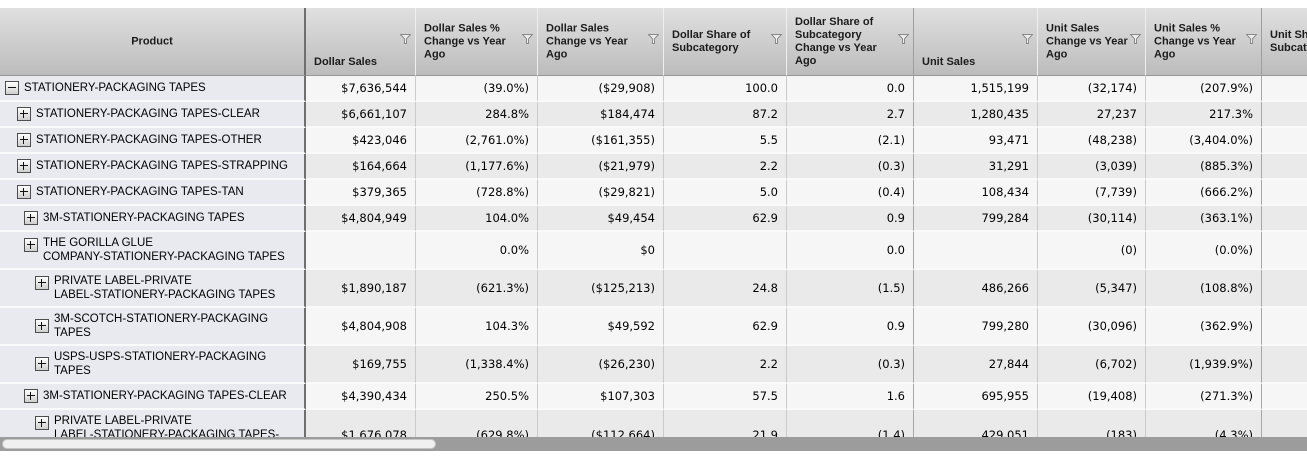 The width and height of the screenshot is (1307, 460). Describe the element at coordinates (361, 397) in the screenshot. I see `value-cell: $4,390,434` at that location.